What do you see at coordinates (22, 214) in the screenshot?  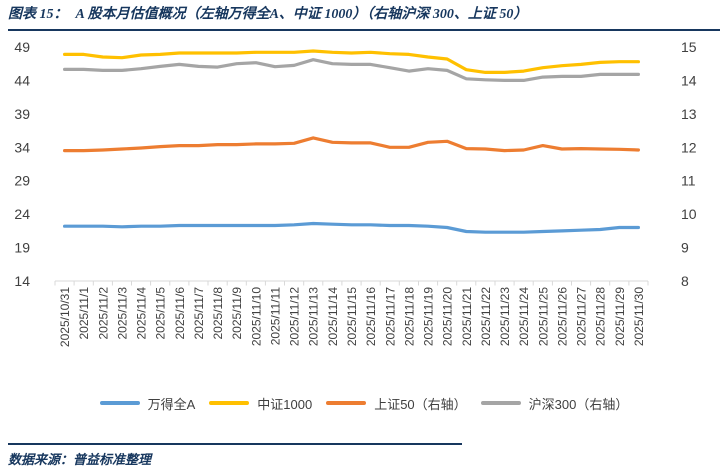 I see `y-axis-label-left: 24` at bounding box center [22, 214].